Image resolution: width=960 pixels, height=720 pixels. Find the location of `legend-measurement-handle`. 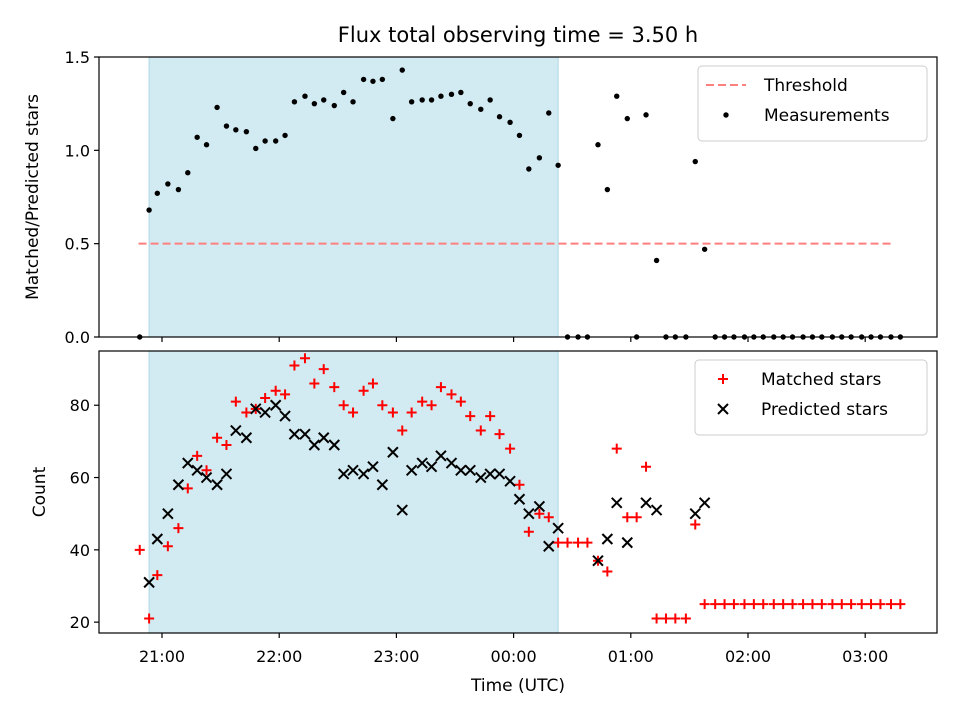

legend-measurement-handle is located at coordinates (726, 115).